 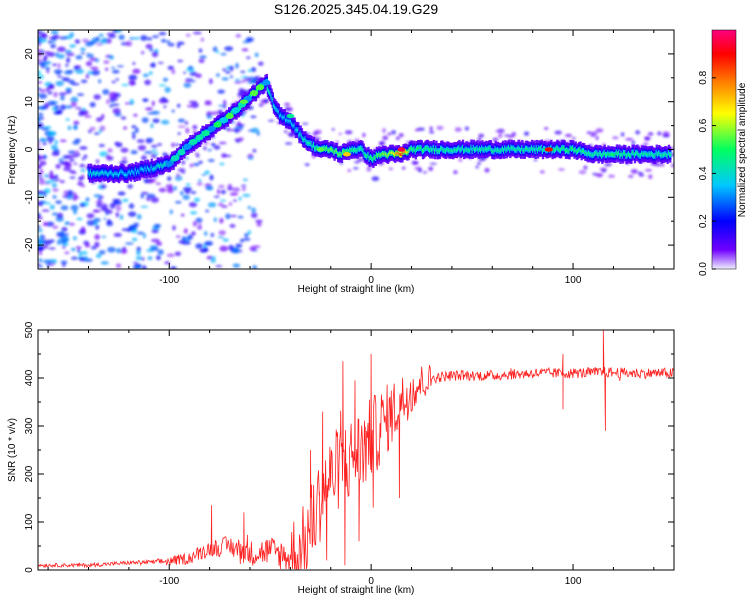 I want to click on colorbar-ticks: 0.0 0.2 0.4 0.6 0.8, so click(x=707, y=173).